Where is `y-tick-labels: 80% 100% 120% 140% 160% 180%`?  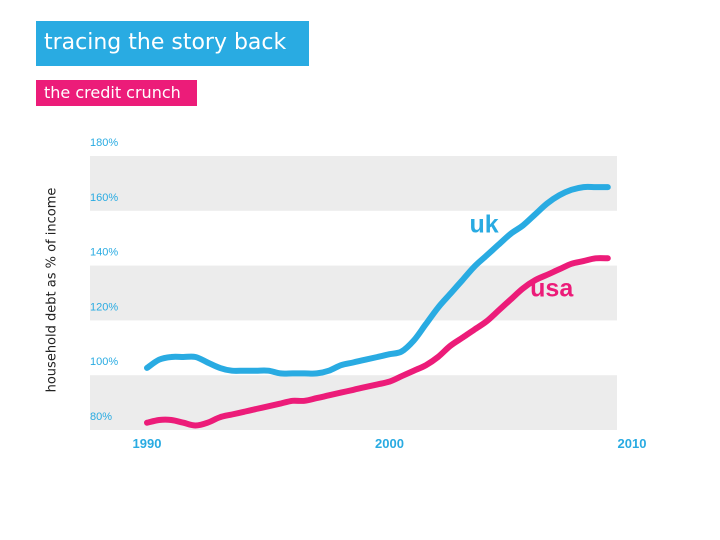
y-tick-labels: 80% 100% 120% 140% 160% 180% is located at coordinates (104, 280).